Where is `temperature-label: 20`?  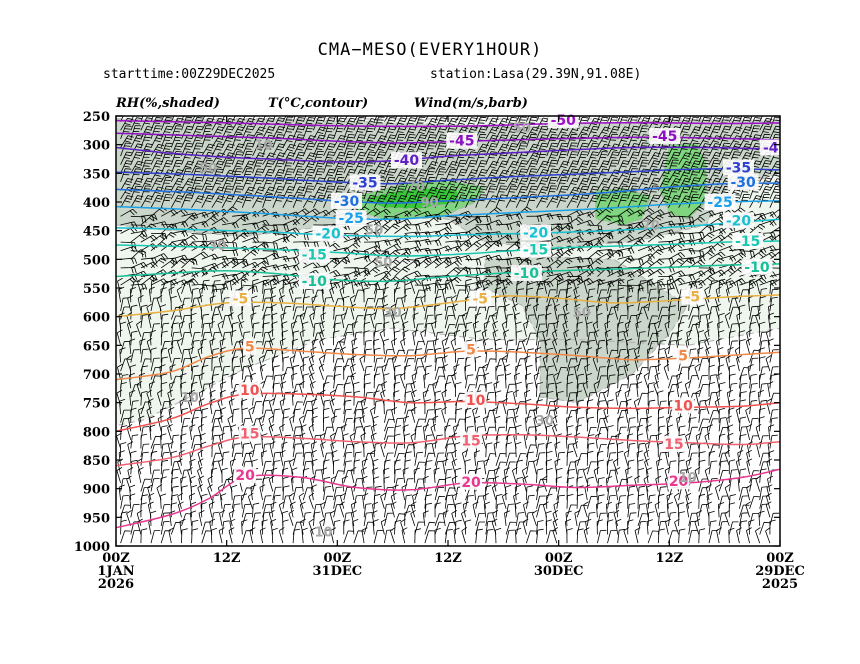
temperature-label: 20 is located at coordinates (245, 476).